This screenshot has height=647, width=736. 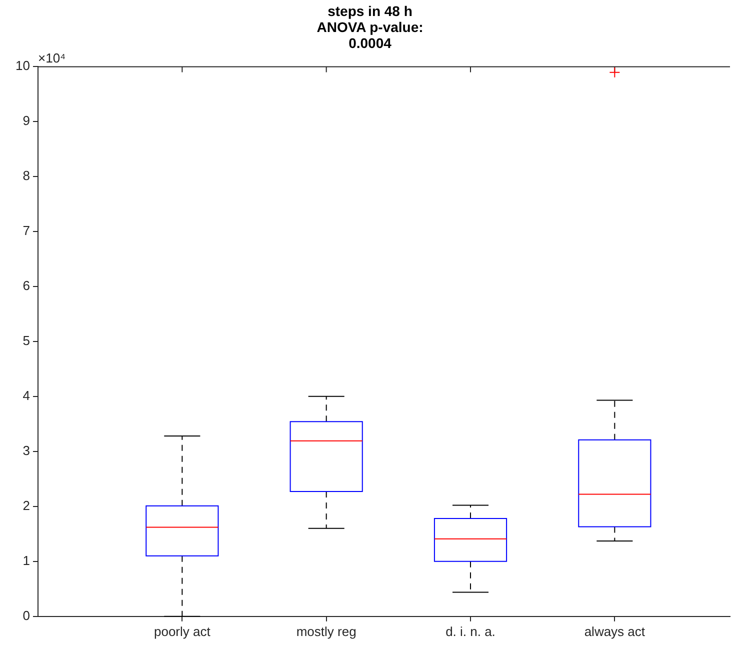 What do you see at coordinates (26, 560) in the screenshot?
I see `y-tick-label: 1` at bounding box center [26, 560].